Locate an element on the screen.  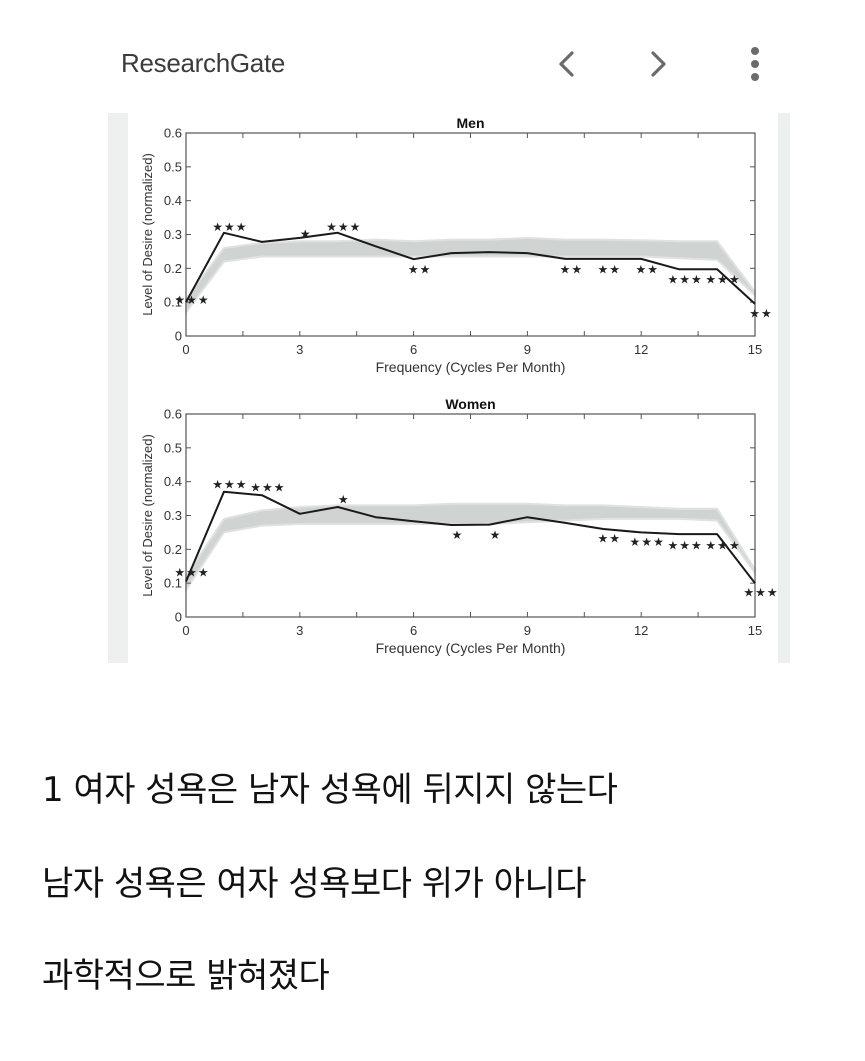
caption-line-1: 1 여자 성욕은 남자 성욕에 뒤지지 않는다 is located at coordinates (330, 790).